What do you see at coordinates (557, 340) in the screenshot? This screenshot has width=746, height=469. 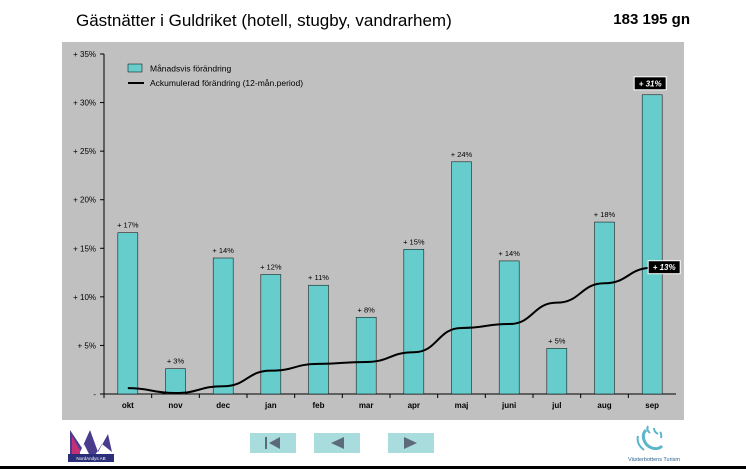 I see `bar-label: + 5%` at bounding box center [557, 340].